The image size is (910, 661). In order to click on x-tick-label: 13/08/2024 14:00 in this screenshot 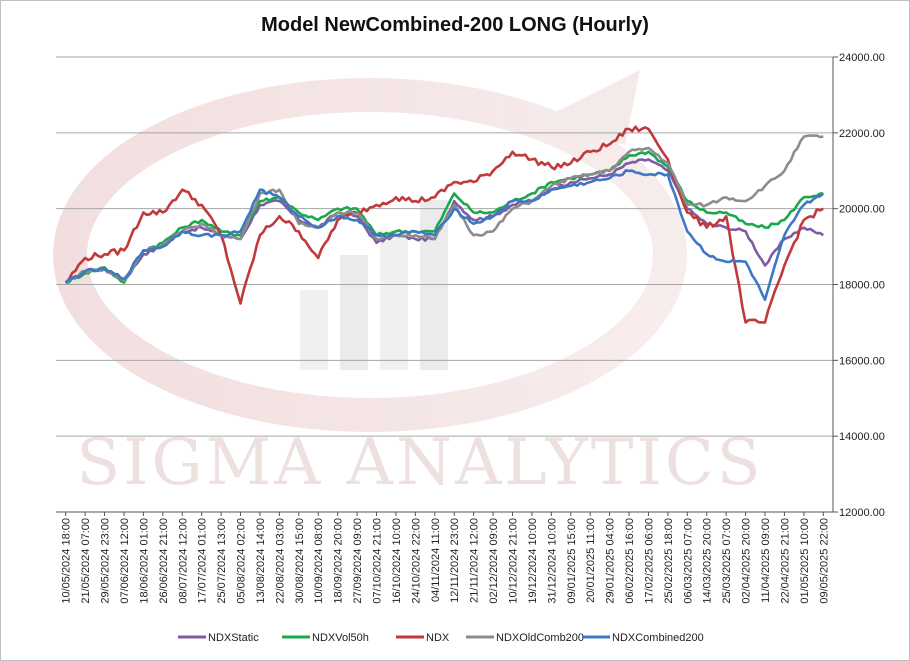, I will do `click(261, 561)`.